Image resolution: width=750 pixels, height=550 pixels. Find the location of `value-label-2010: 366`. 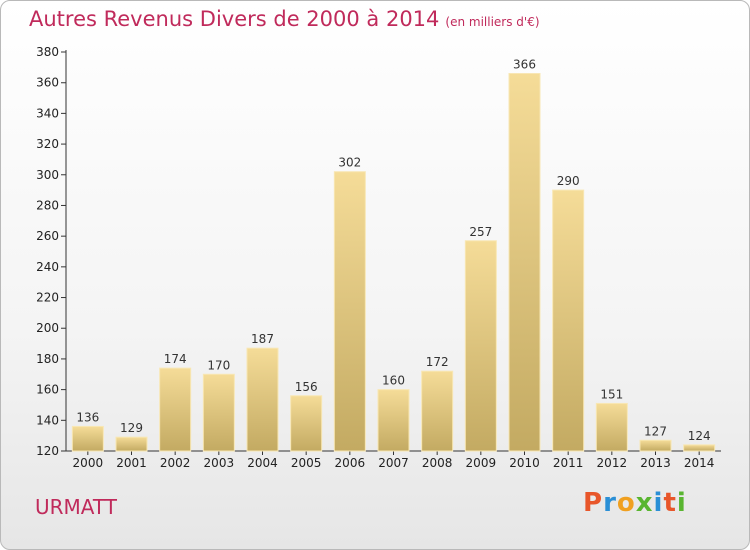

value-label-2010: 366 is located at coordinates (524, 64).